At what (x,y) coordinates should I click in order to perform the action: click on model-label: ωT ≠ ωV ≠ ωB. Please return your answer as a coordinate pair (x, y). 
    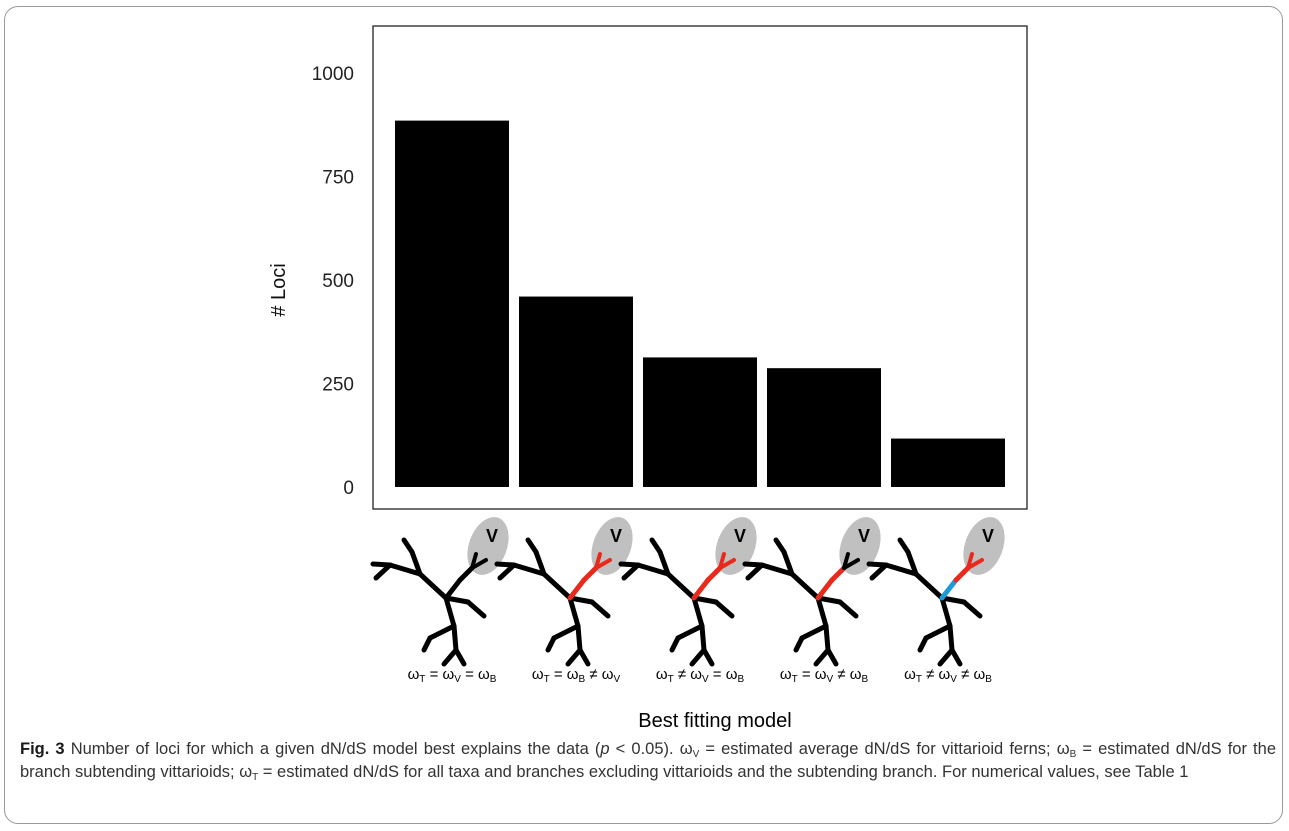
    Looking at the image, I should click on (948, 675).